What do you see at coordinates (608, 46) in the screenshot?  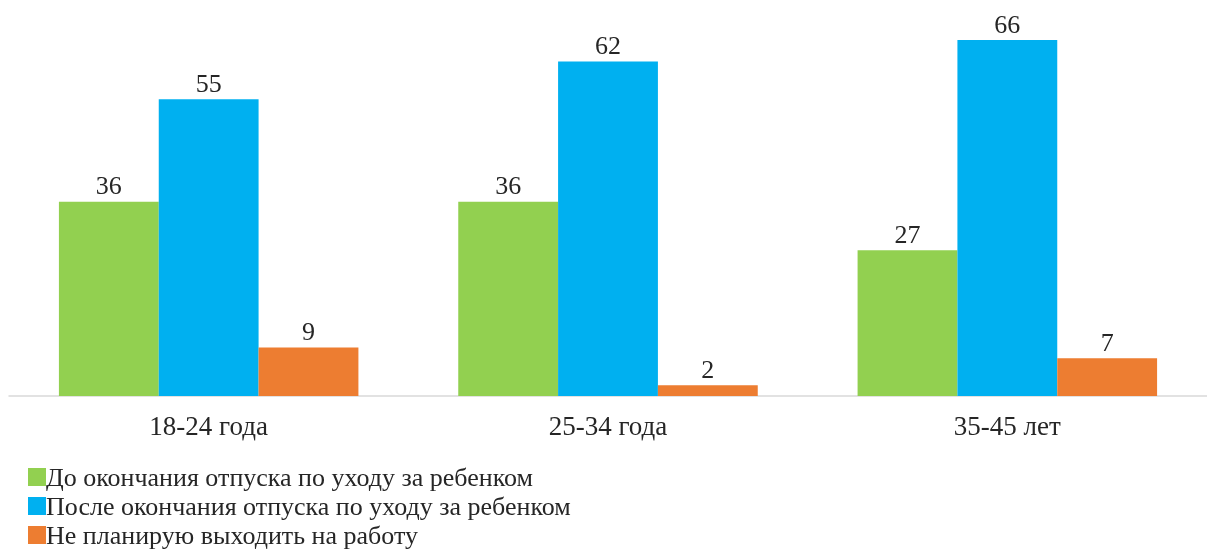 I see `data-label: 62` at bounding box center [608, 46].